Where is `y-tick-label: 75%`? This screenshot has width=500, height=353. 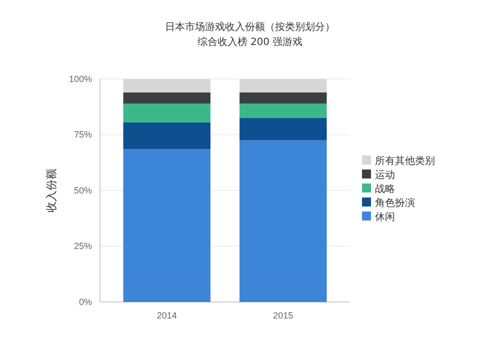 y-tick-label: 75% is located at coordinates (83, 135).